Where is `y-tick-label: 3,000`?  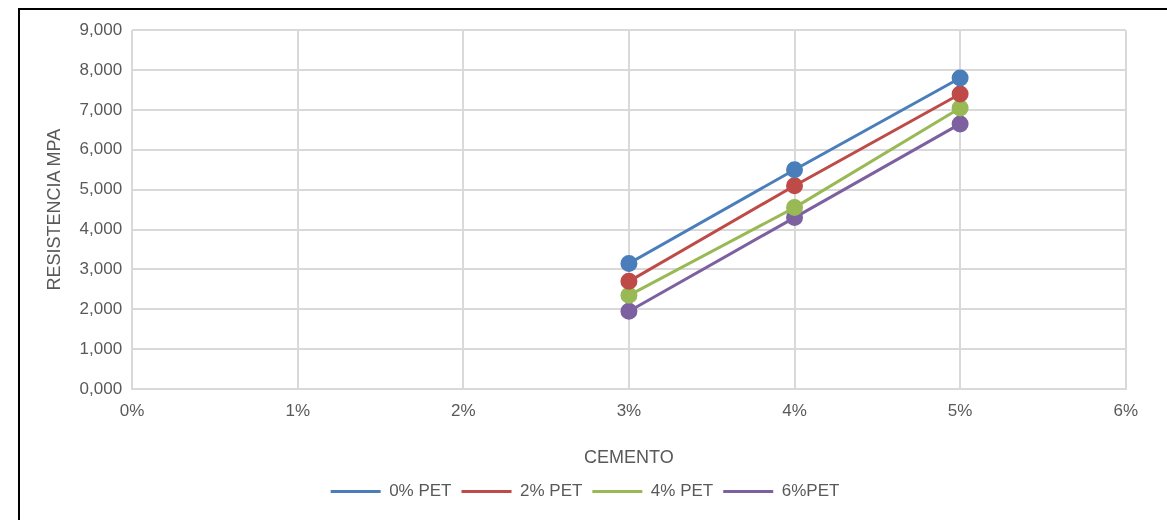
y-tick-label: 3,000 is located at coordinates (101, 269).